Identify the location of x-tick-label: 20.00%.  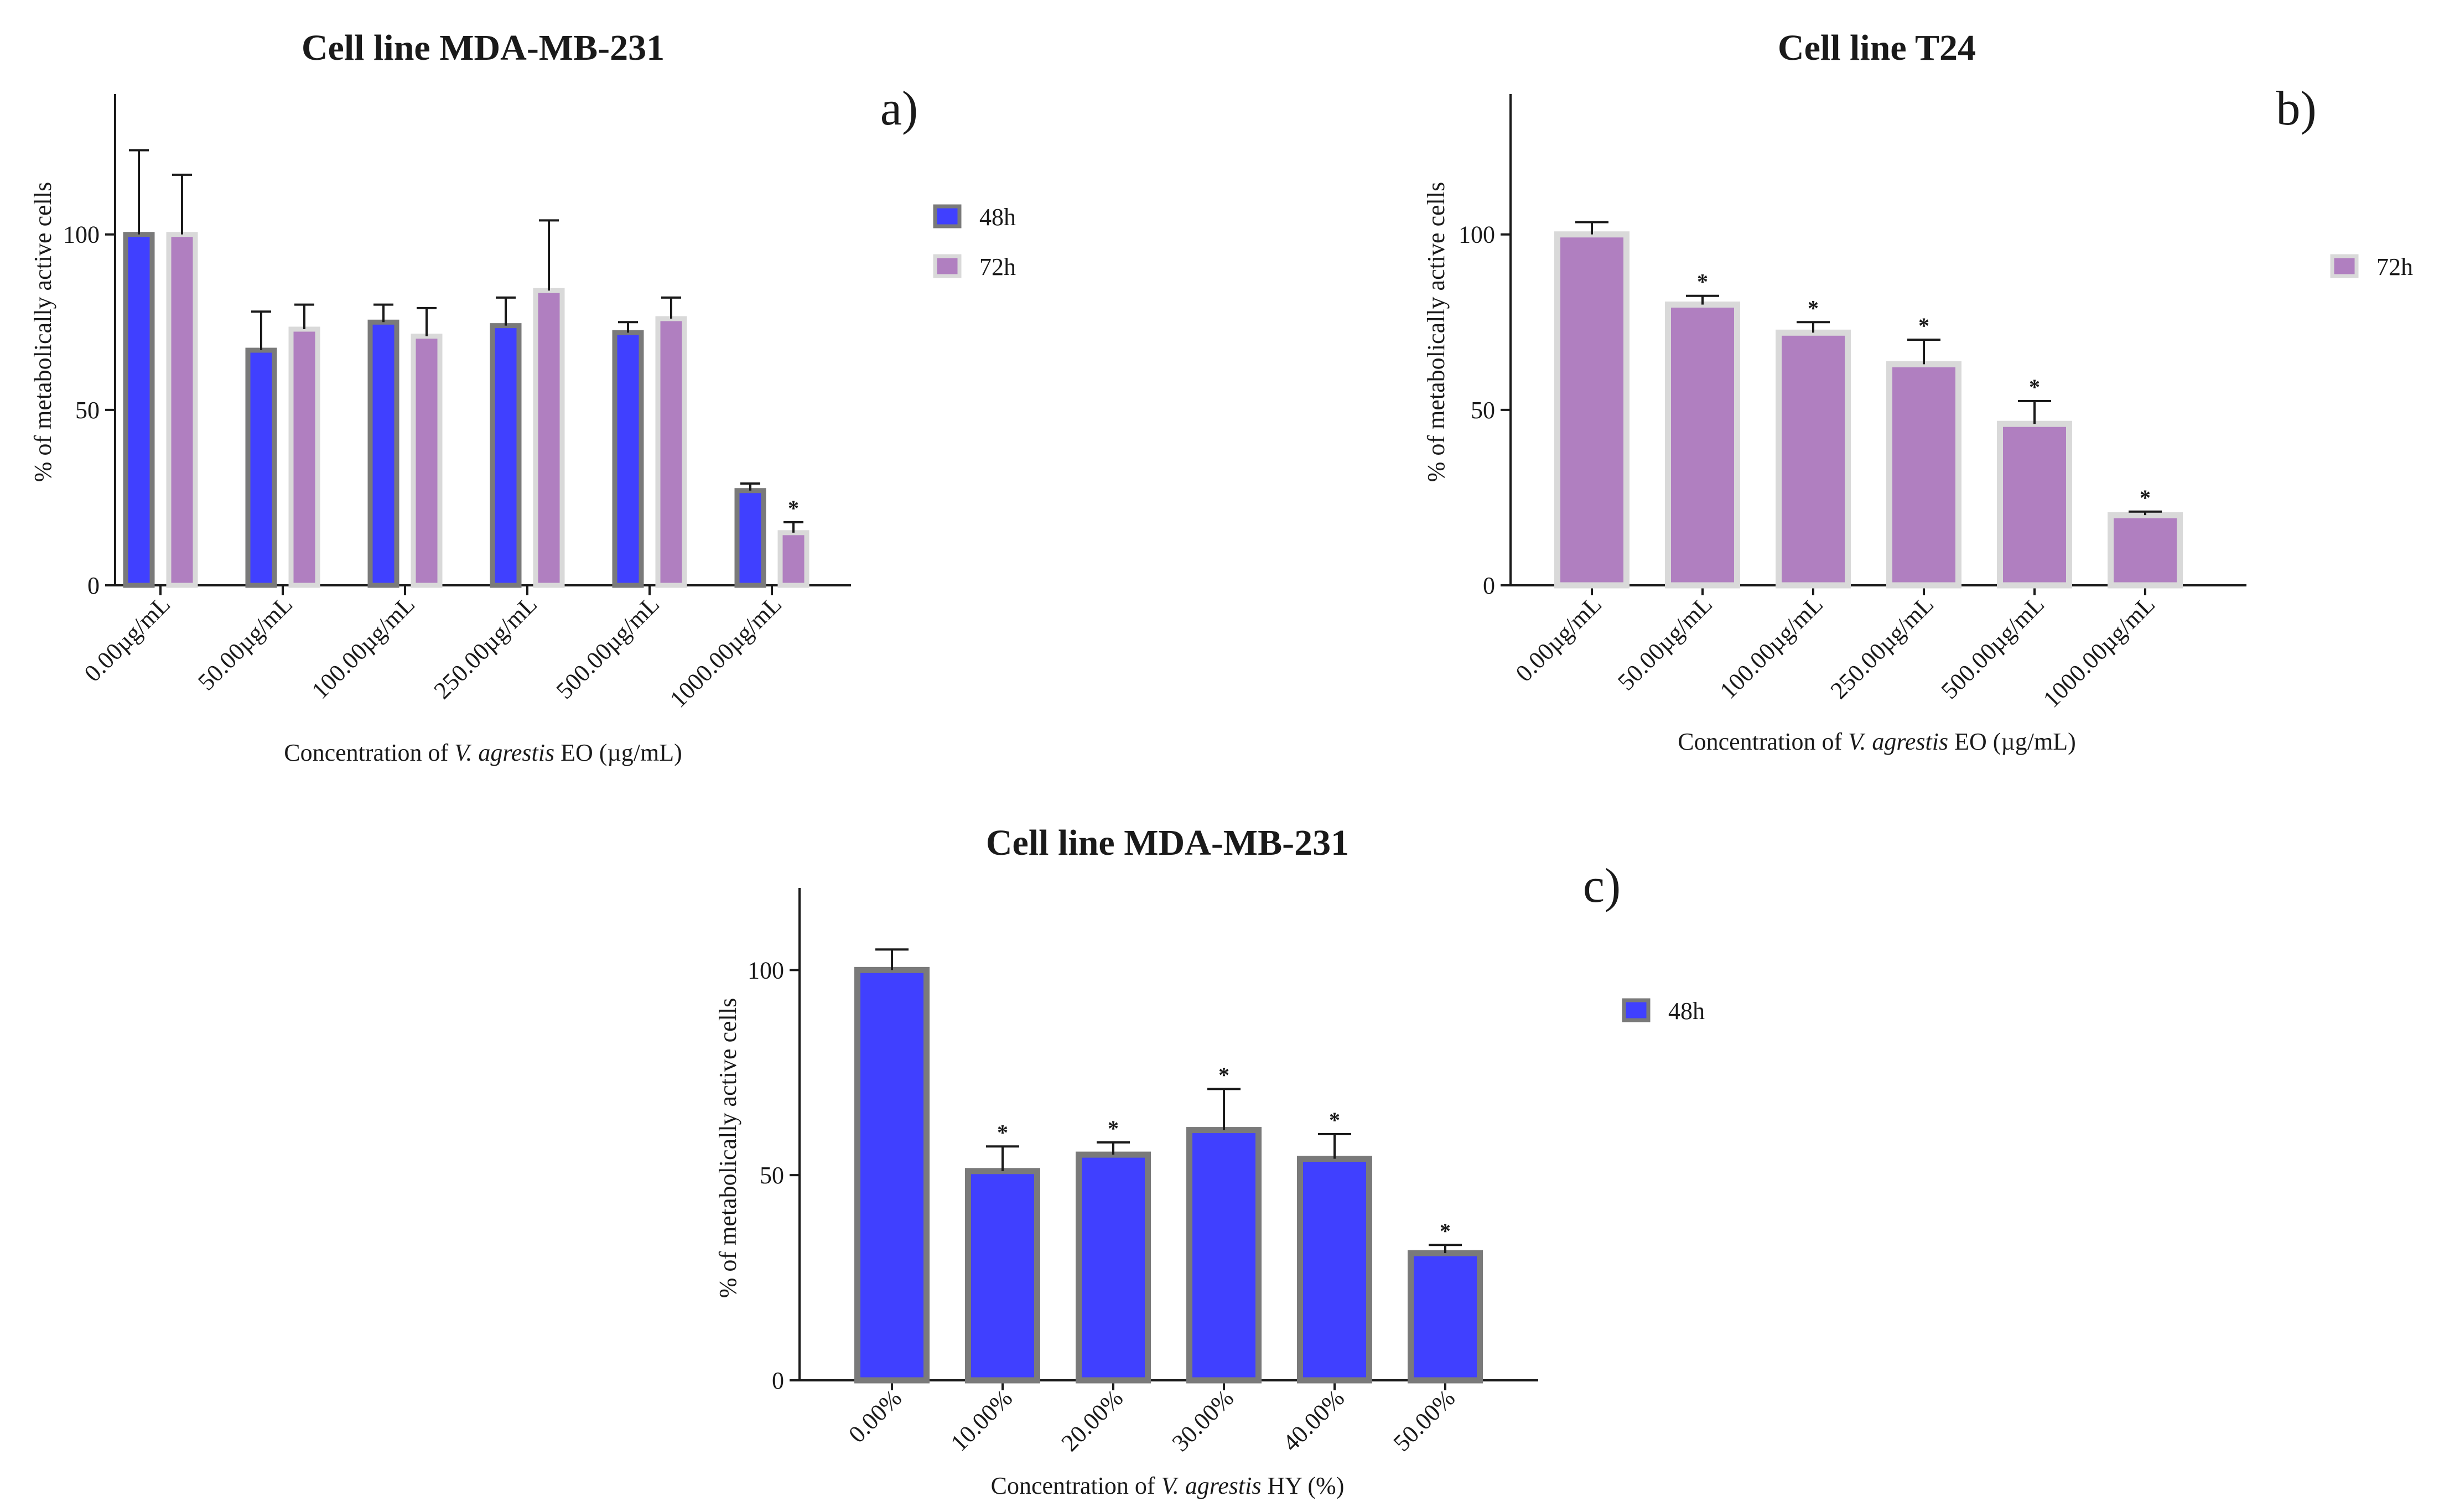
(1092, 1421).